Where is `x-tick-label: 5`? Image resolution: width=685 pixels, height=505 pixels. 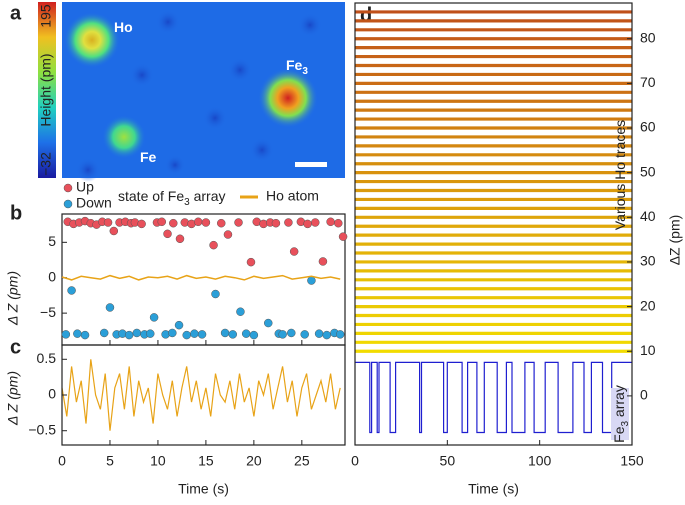
x-tick-label: 5 is located at coordinates (110, 461).